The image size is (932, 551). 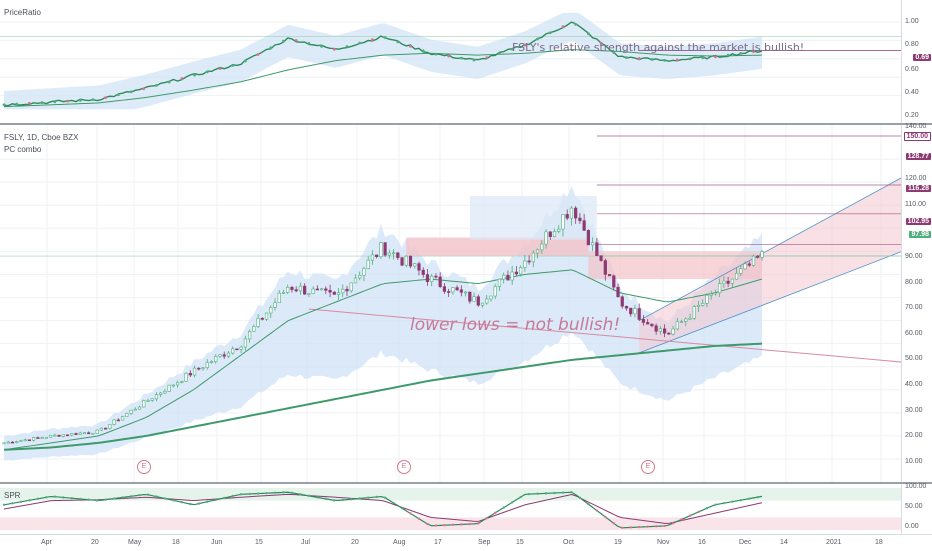 I want to click on axis-tick: 0.40, so click(x=912, y=92).